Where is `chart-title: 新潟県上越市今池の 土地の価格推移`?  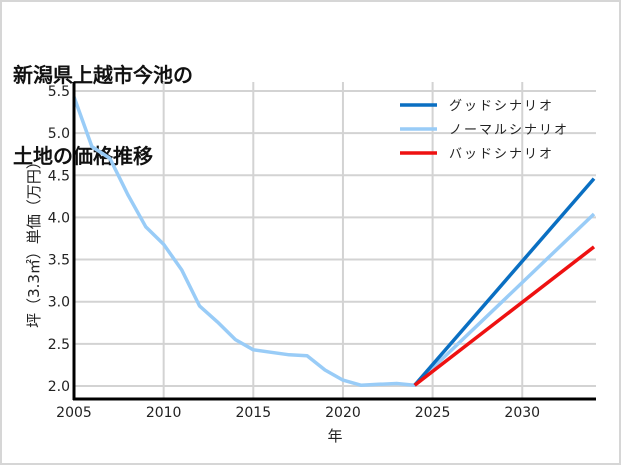 chart-title: 新潟県上越市今池の 土地の価格推移 is located at coordinates (103, 102).